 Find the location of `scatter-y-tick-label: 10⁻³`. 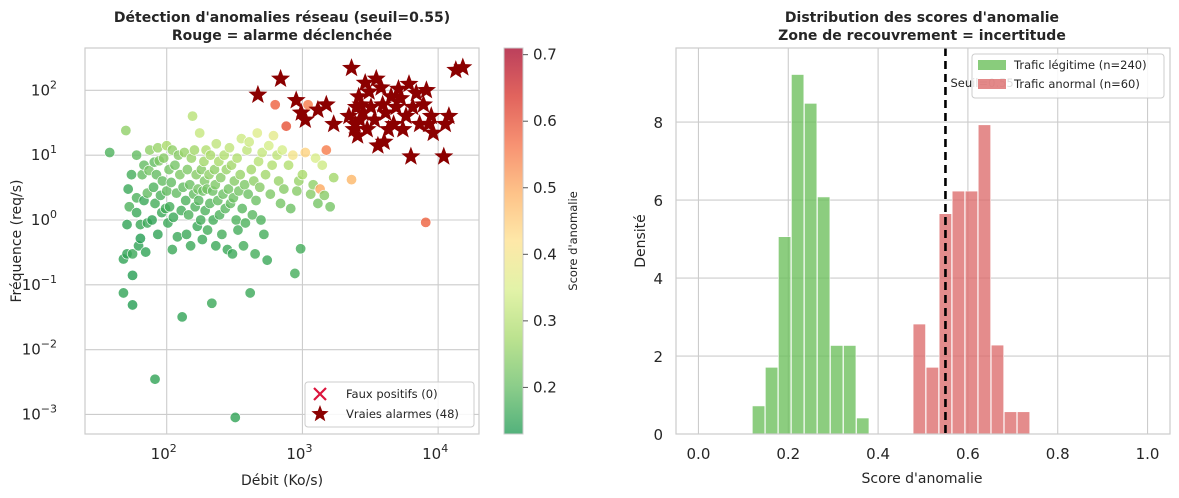

scatter-y-tick-label: 10⁻³ is located at coordinates (39, 412).